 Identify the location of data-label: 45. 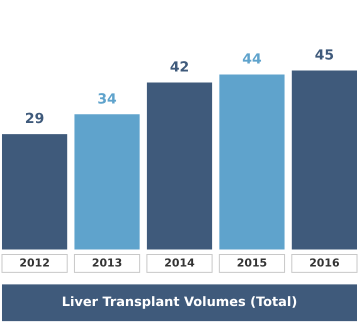
(324, 56).